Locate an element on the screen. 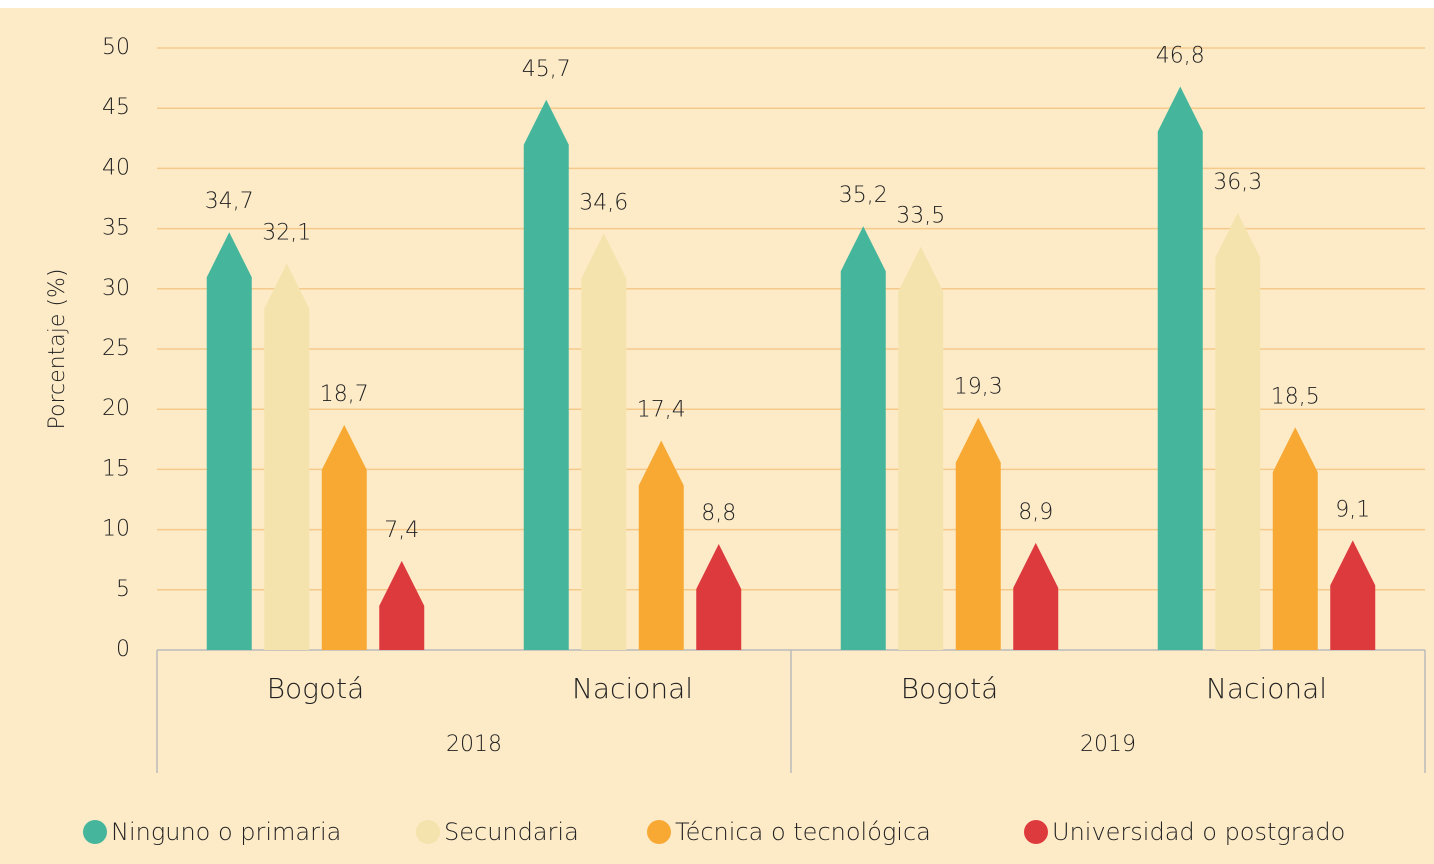 Image resolution: width=1434 pixels, height=864 pixels. data-label: 34,7 is located at coordinates (229, 201).